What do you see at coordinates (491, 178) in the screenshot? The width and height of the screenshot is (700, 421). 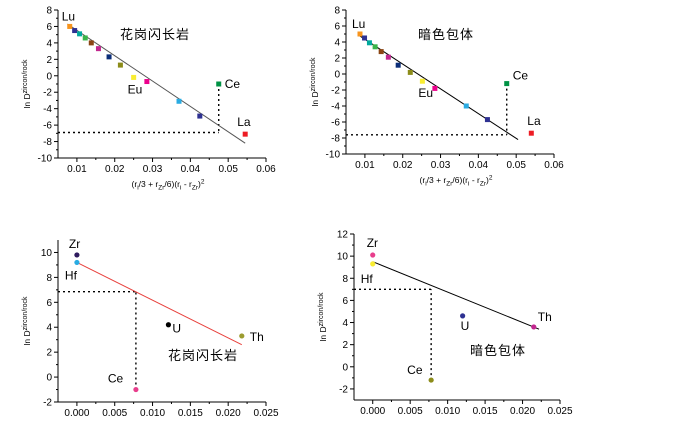 I see `x-axis-label-part: 2` at bounding box center [491, 178].